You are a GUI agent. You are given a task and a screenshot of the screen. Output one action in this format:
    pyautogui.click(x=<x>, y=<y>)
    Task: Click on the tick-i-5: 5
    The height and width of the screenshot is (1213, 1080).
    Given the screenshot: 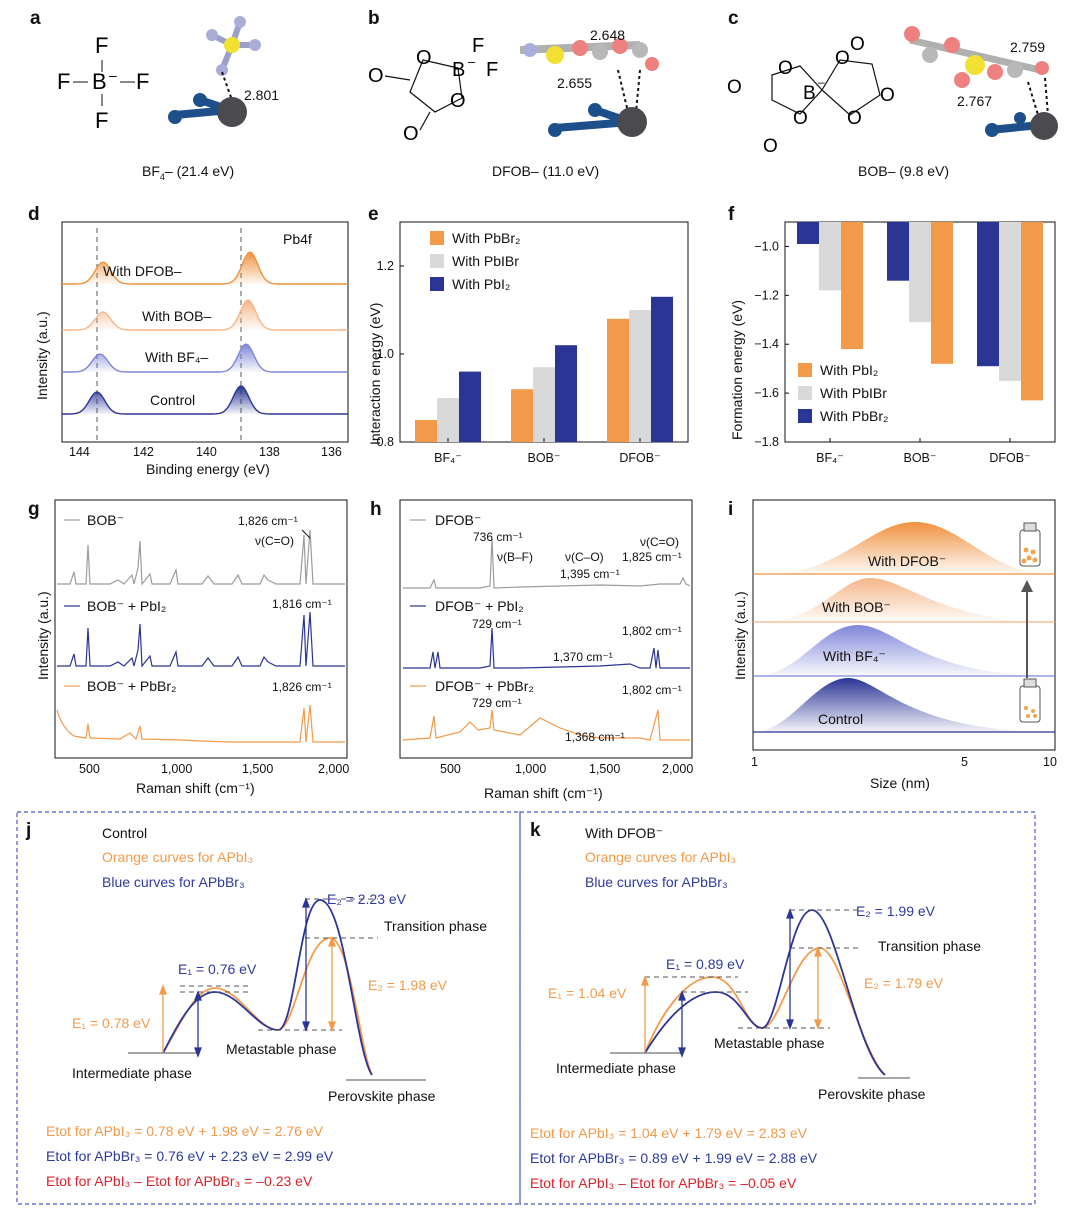 What is the action you would take?
    pyautogui.click(x=964, y=762)
    